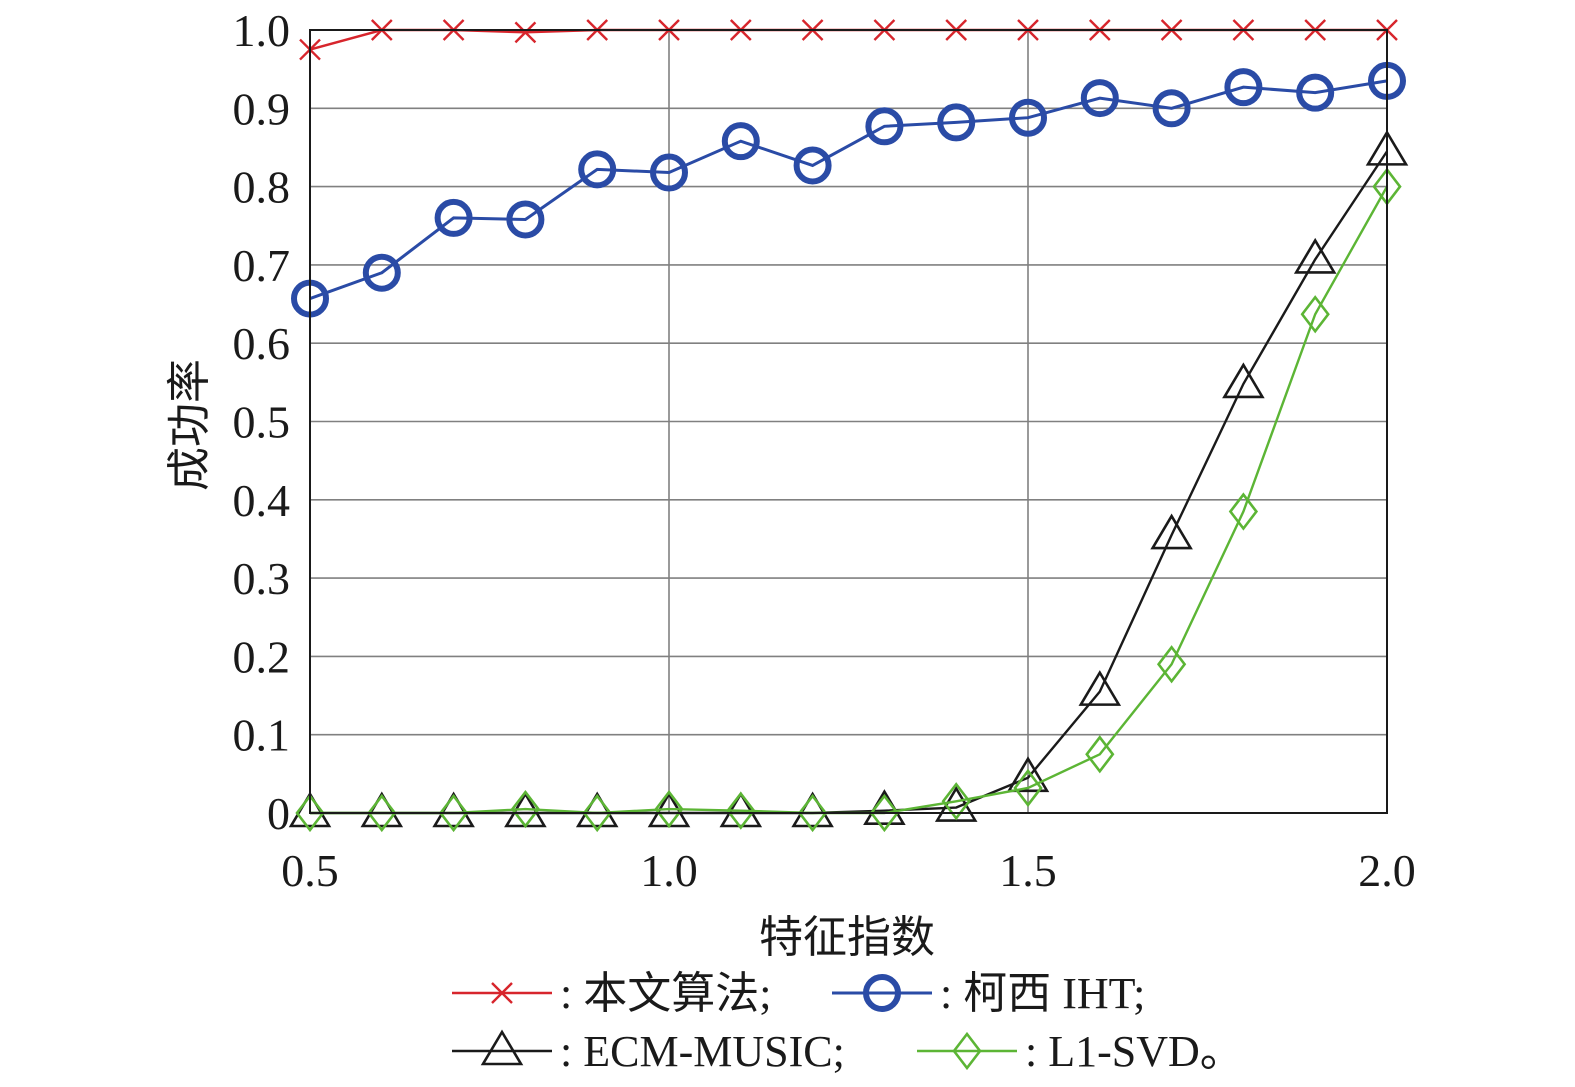 This screenshot has height=1087, width=1575. I want to click on x-axis-label: 特征指数, so click(847, 937).